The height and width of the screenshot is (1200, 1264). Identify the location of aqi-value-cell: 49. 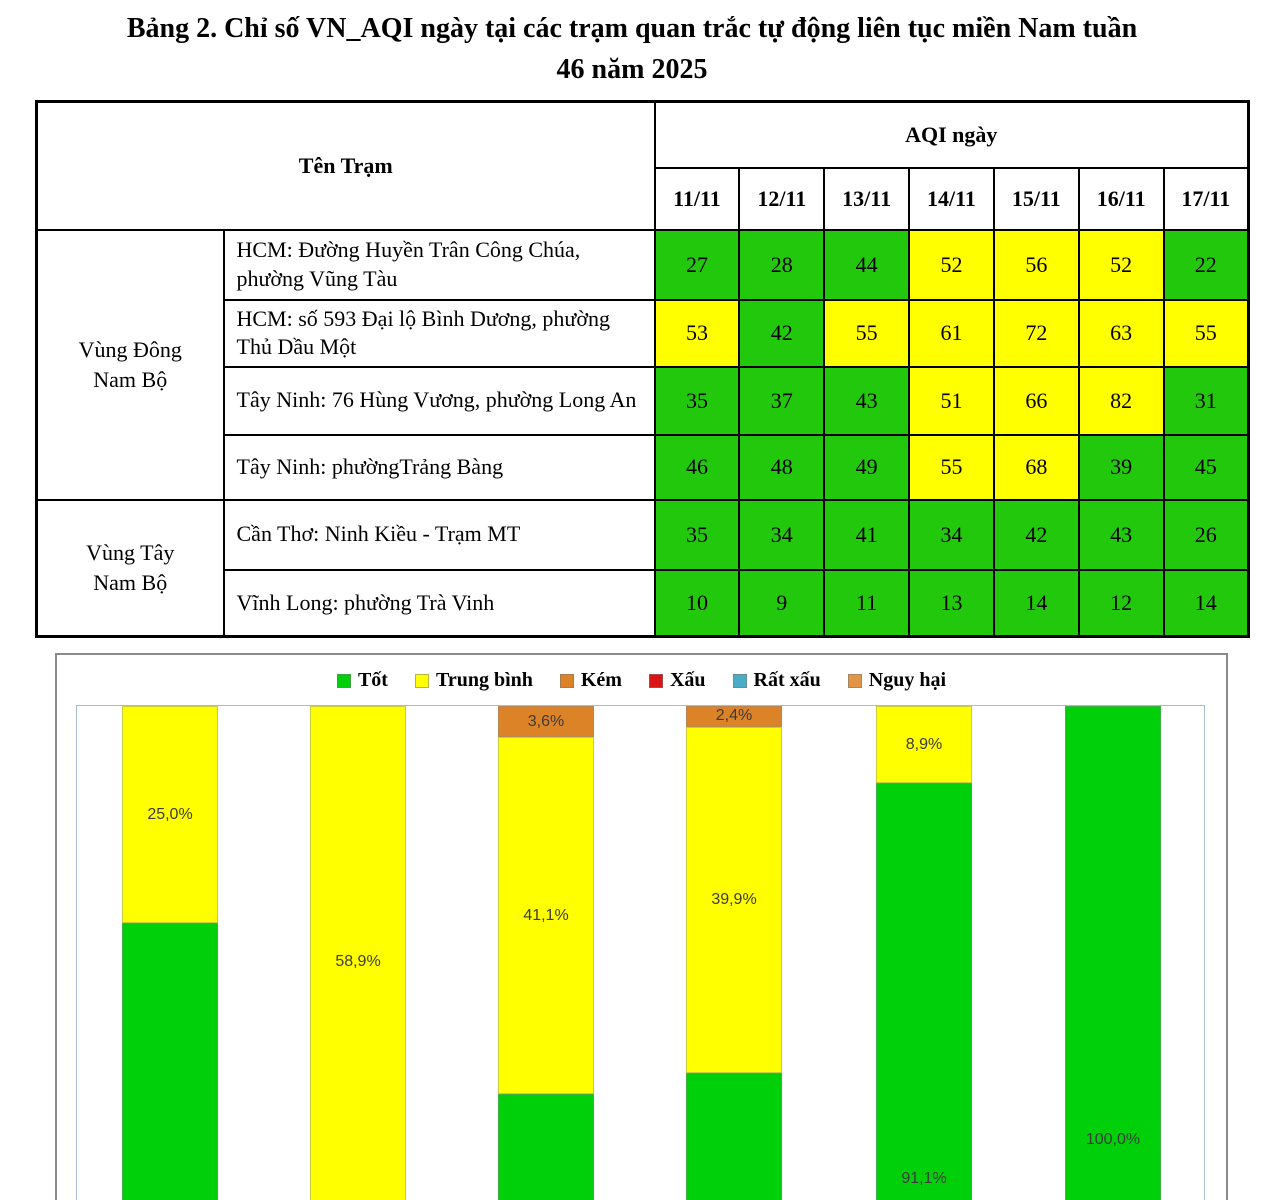
(867, 467).